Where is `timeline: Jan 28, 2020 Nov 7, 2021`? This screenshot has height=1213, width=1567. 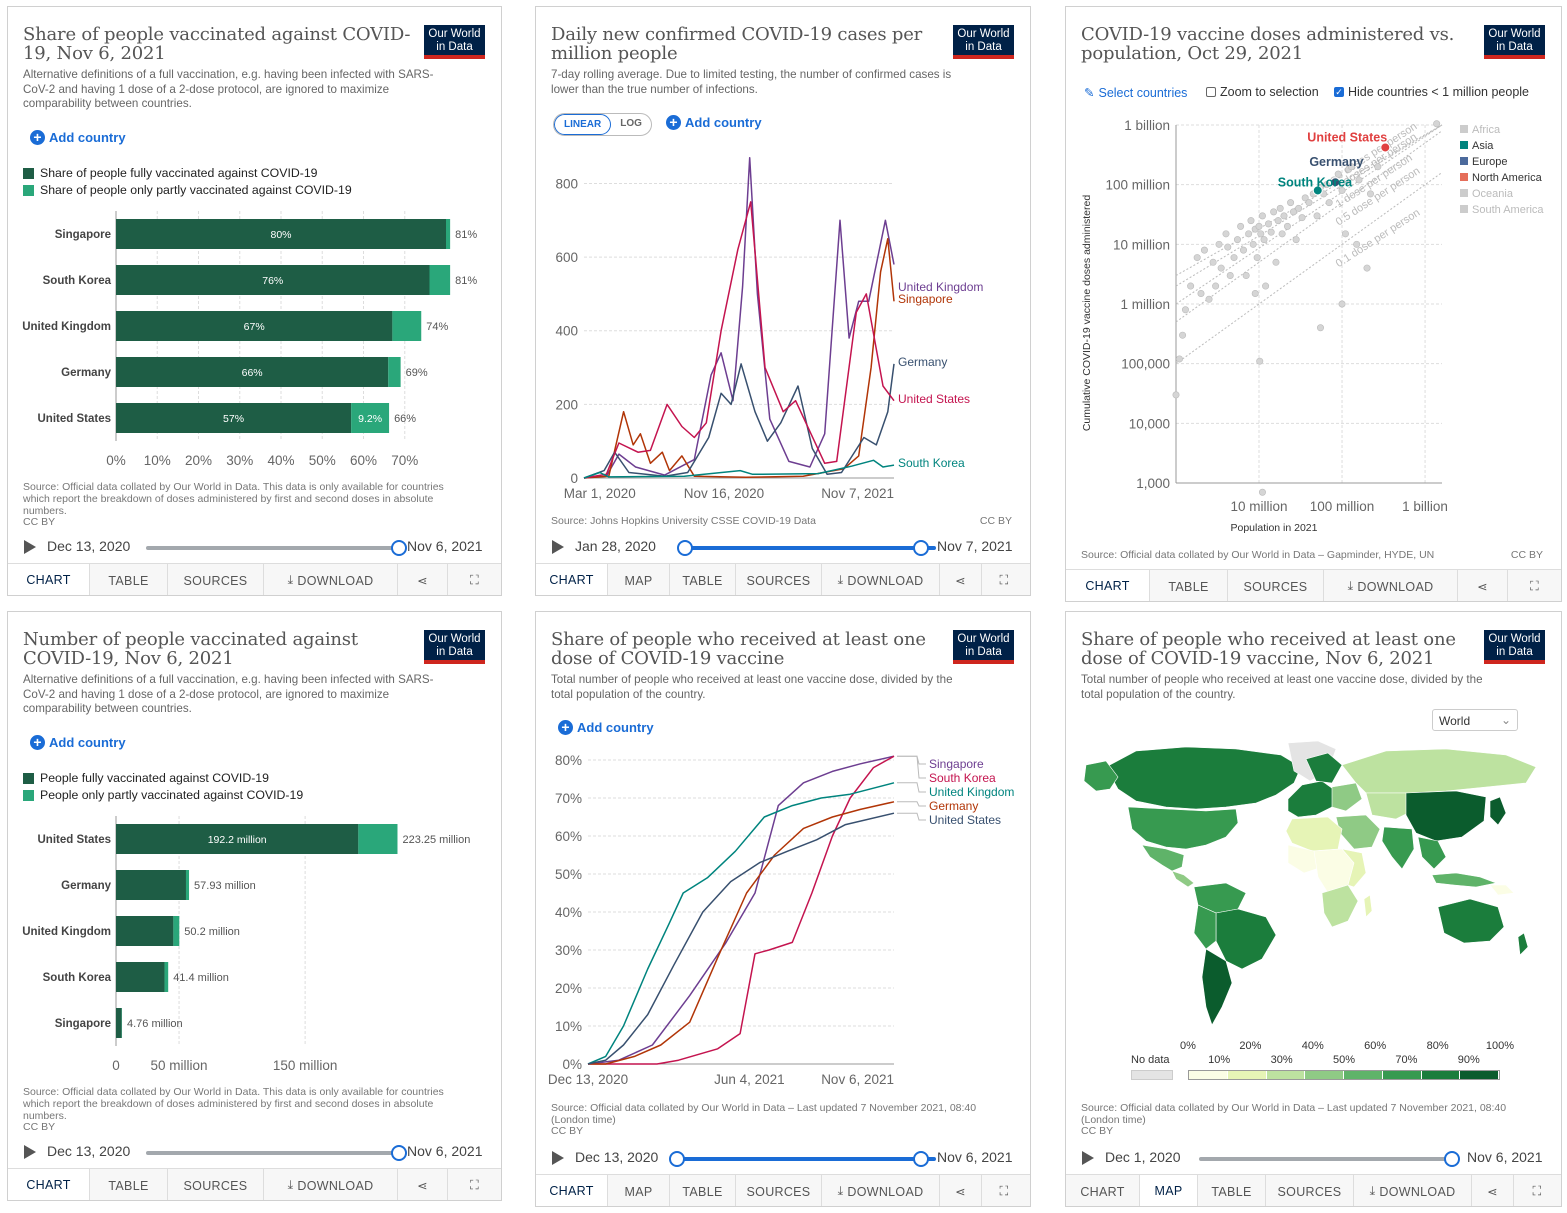 timeline: Jan 28, 2020 Nov 7, 2021 is located at coordinates (783, 547).